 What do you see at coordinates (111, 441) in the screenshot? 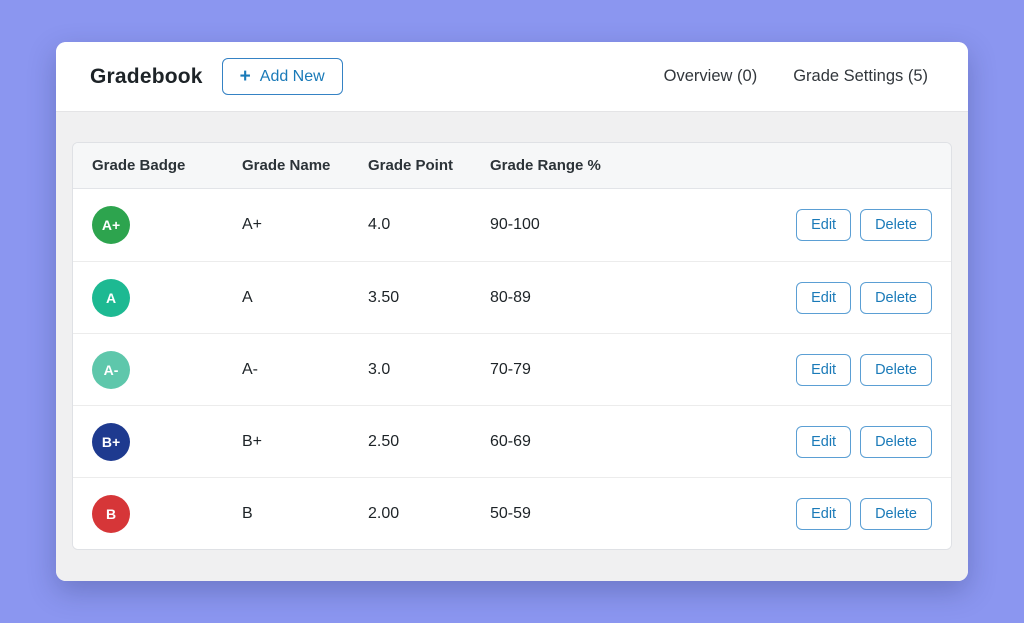
I see `grade-badge: B+` at bounding box center [111, 441].